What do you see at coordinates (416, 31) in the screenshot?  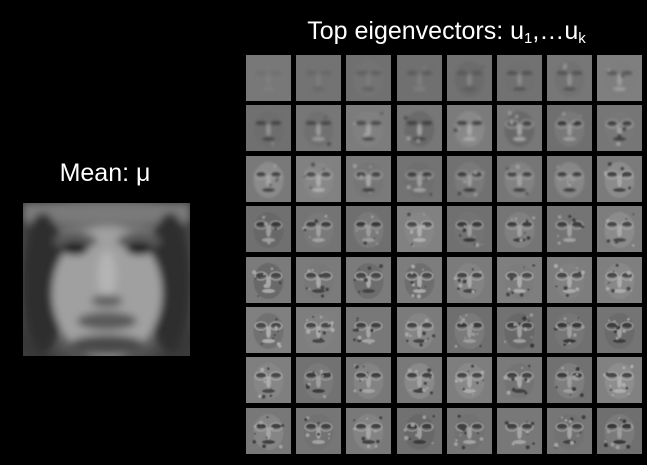 I see `eigenvectors-title-text: Top eigenvectors: u` at bounding box center [416, 31].